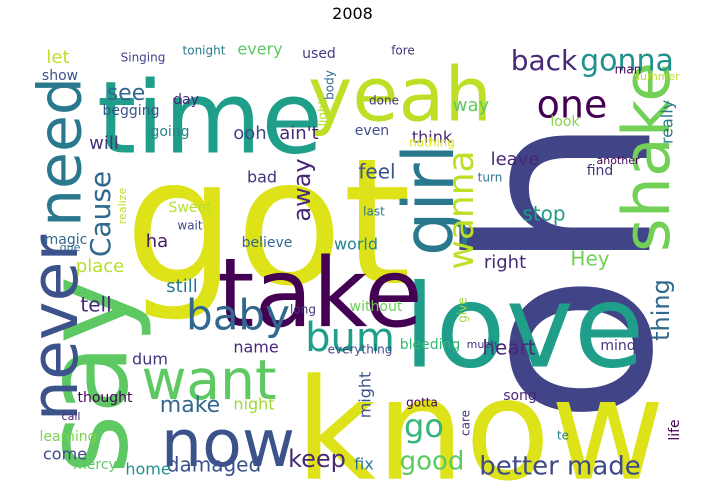 The image size is (705, 501). I want to click on word-still: still, so click(181, 286).